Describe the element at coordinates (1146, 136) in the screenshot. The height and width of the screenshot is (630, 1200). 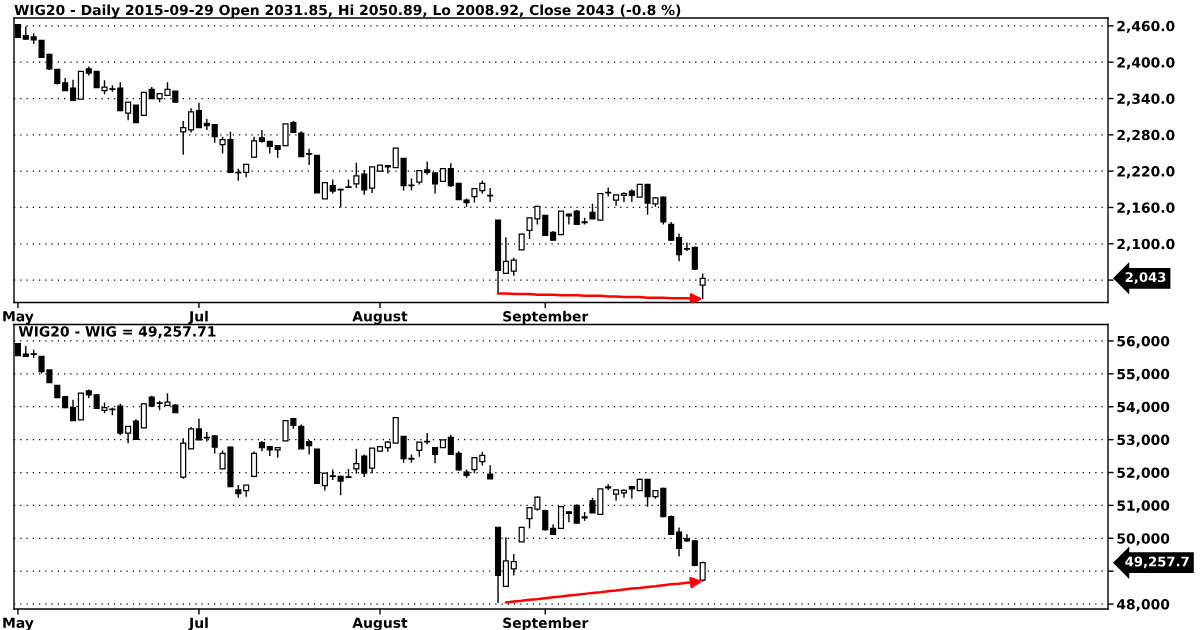
I see `y-tick-label: 2,280.0` at that location.